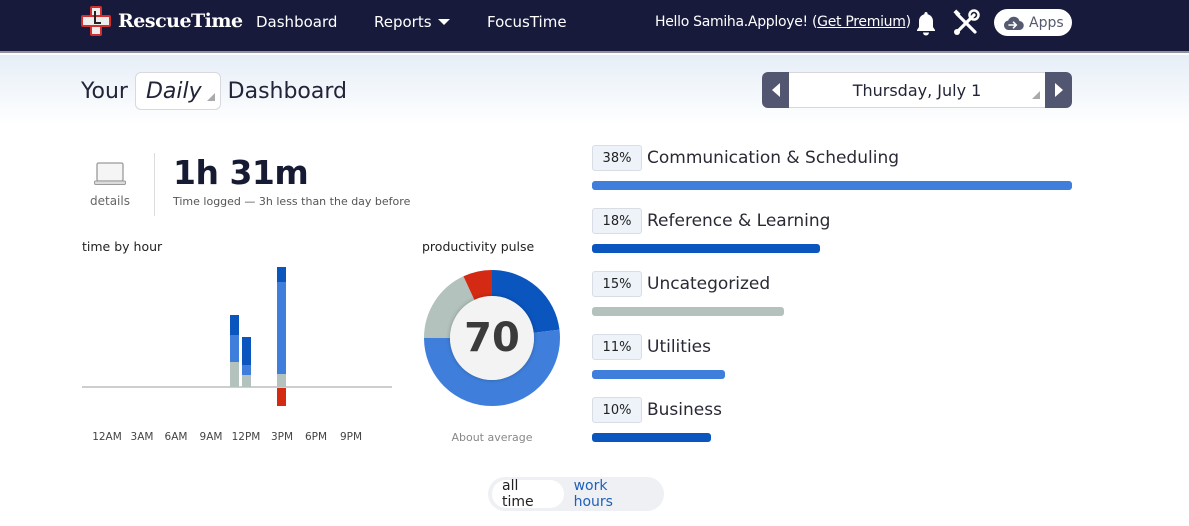  I want to click on period-select-value: Daily, so click(173, 91).